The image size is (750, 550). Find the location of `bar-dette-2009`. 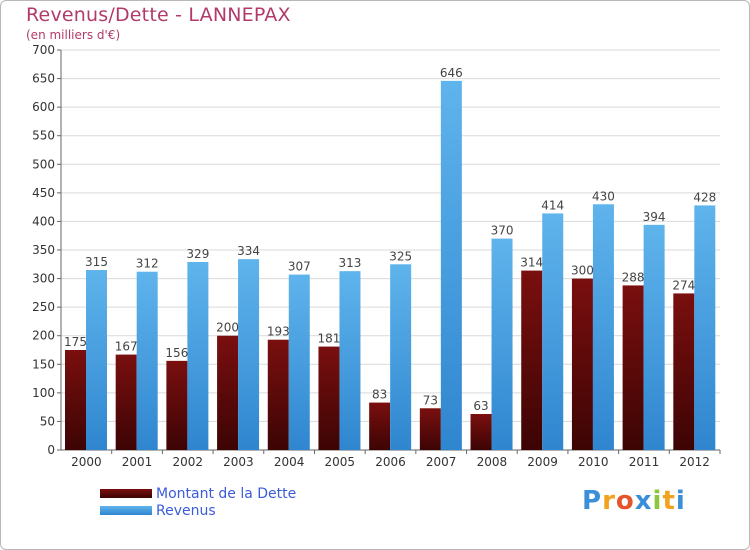

bar-dette-2009 is located at coordinates (532, 360).